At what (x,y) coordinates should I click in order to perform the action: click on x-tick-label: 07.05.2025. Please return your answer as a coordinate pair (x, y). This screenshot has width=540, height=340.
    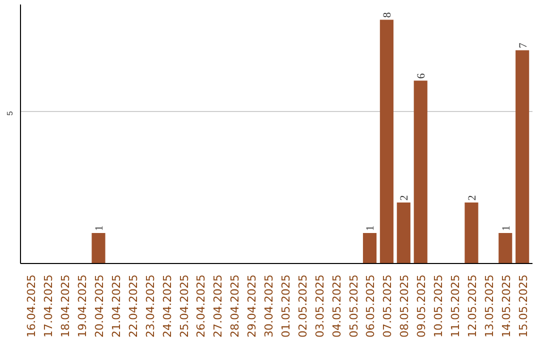
    Looking at the image, I should click on (387, 306).